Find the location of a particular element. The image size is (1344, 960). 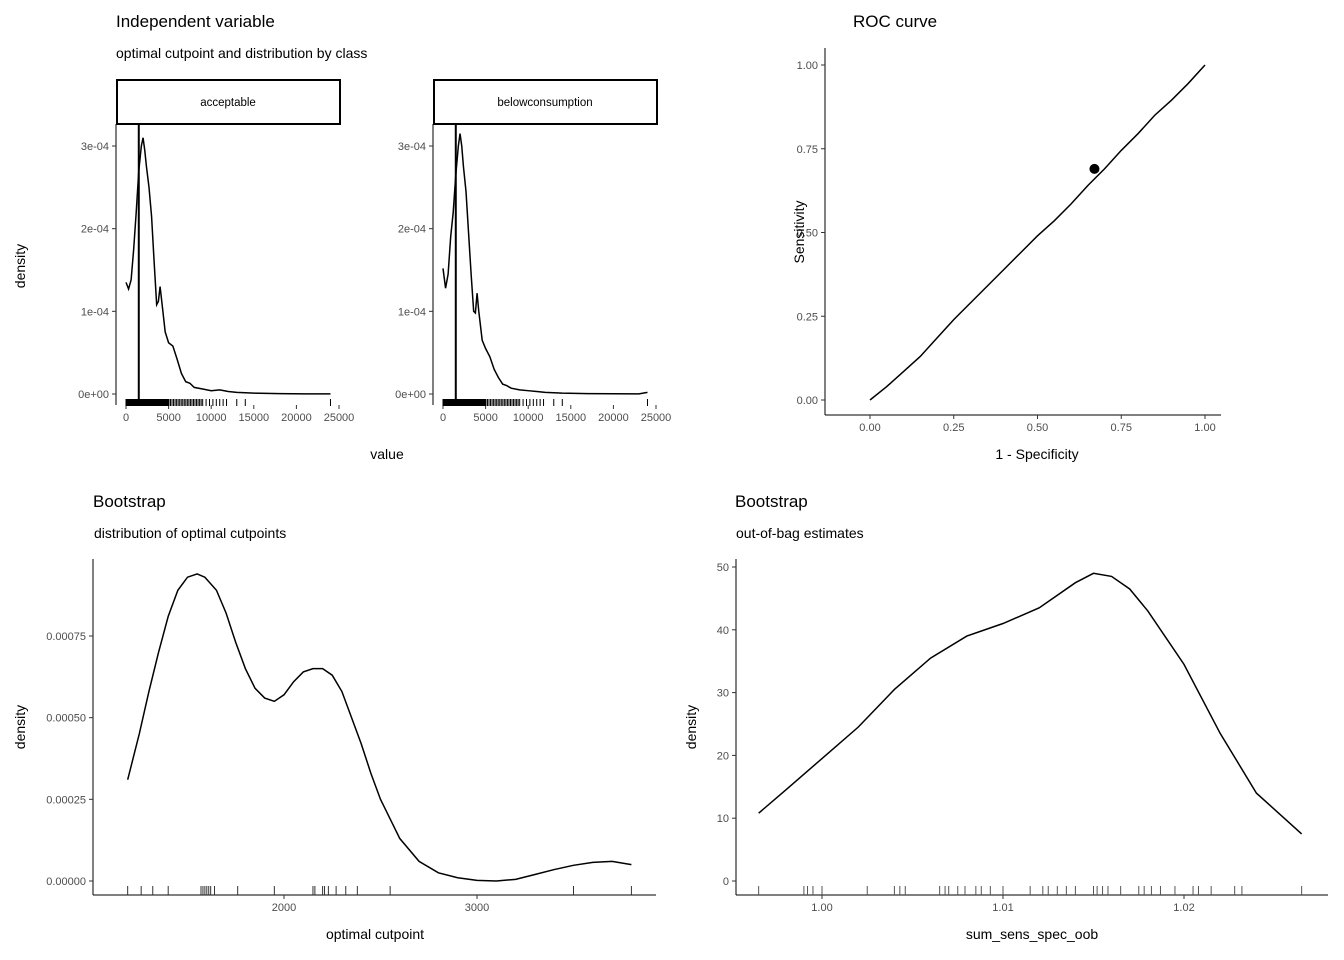

facet-acceptable-x-tick-label: 25000 is located at coordinates (339, 418).